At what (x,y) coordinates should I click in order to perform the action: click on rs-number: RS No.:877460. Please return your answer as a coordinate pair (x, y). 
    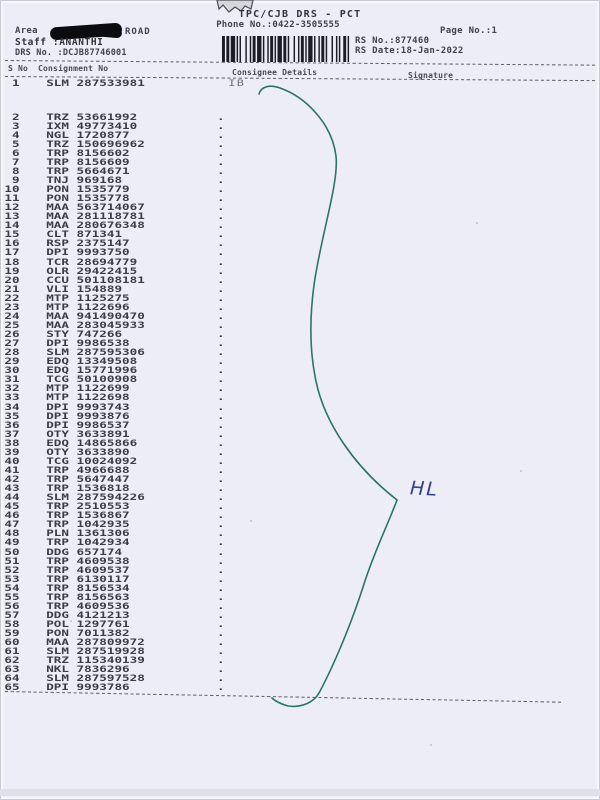
    Looking at the image, I should click on (392, 41).